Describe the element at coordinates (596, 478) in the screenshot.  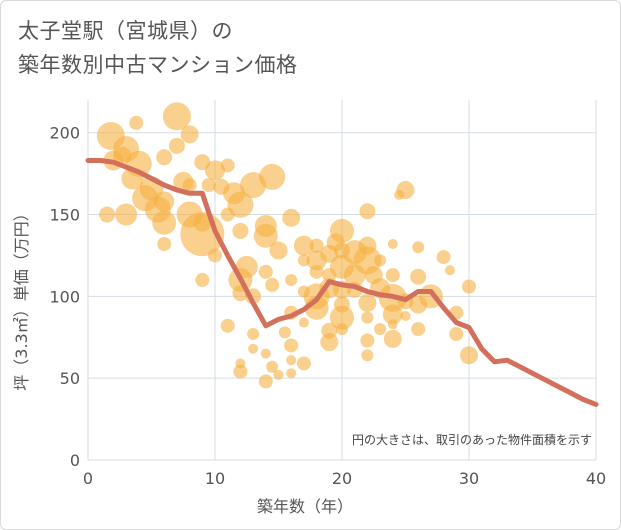
I see `x-tick-label: 40` at that location.